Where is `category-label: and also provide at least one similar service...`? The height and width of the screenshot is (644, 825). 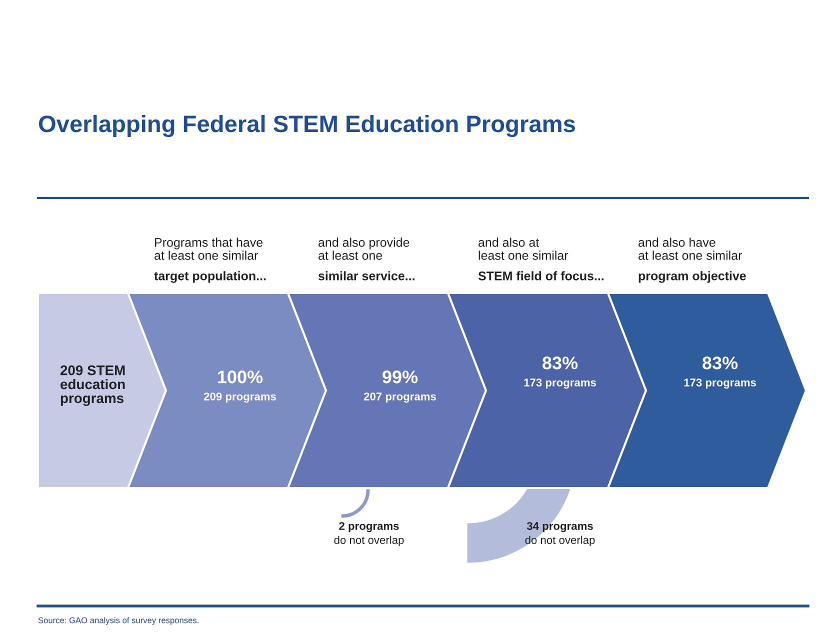
category-label: and also provide at least one similar service... is located at coordinates (366, 259).